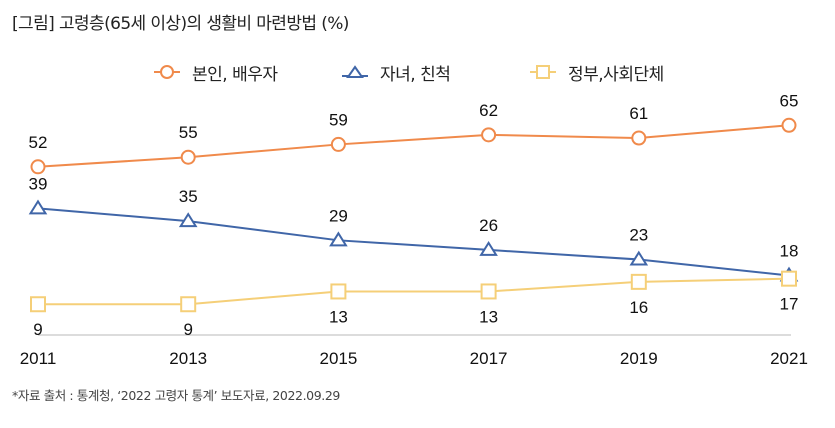 The width and height of the screenshot is (835, 428). I want to click on data-label: 17, so click(789, 304).